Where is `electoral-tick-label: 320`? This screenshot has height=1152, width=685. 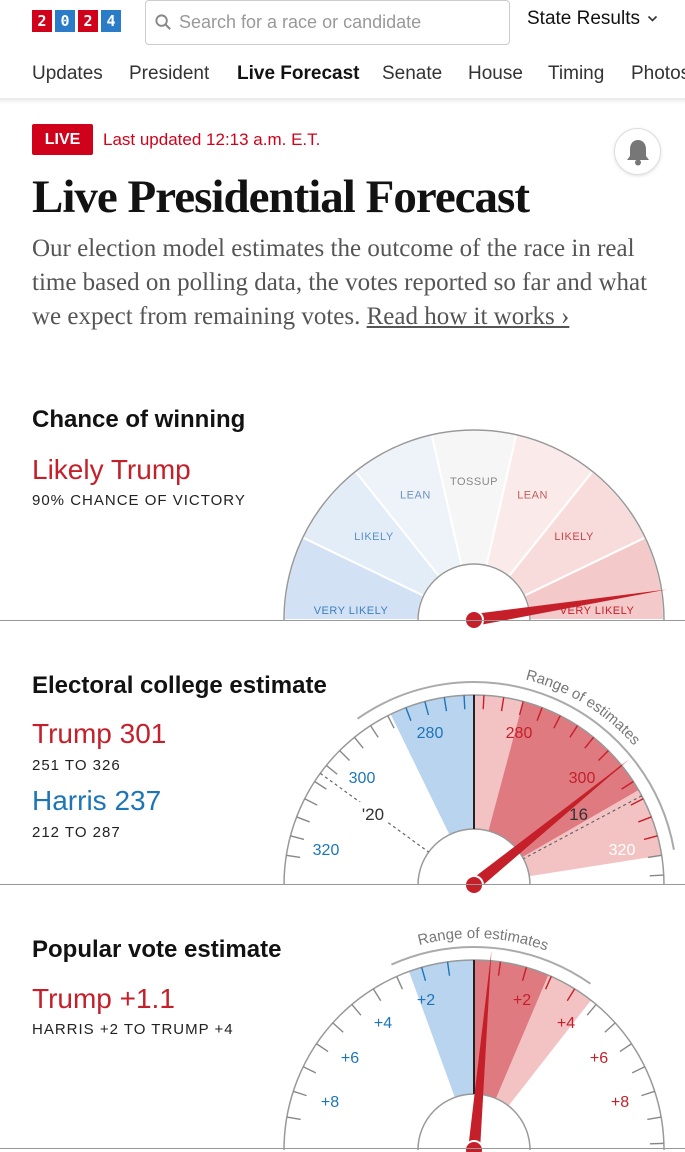
electoral-tick-label: 320 is located at coordinates (622, 850).